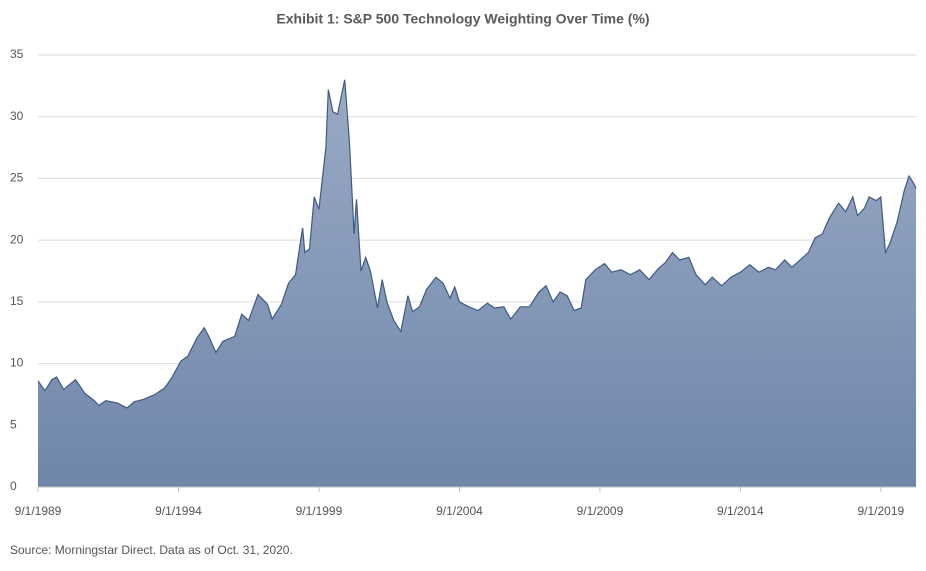 The image size is (926, 571). Describe the element at coordinates (17, 239) in the screenshot. I see `y-tick-label: 20` at that location.